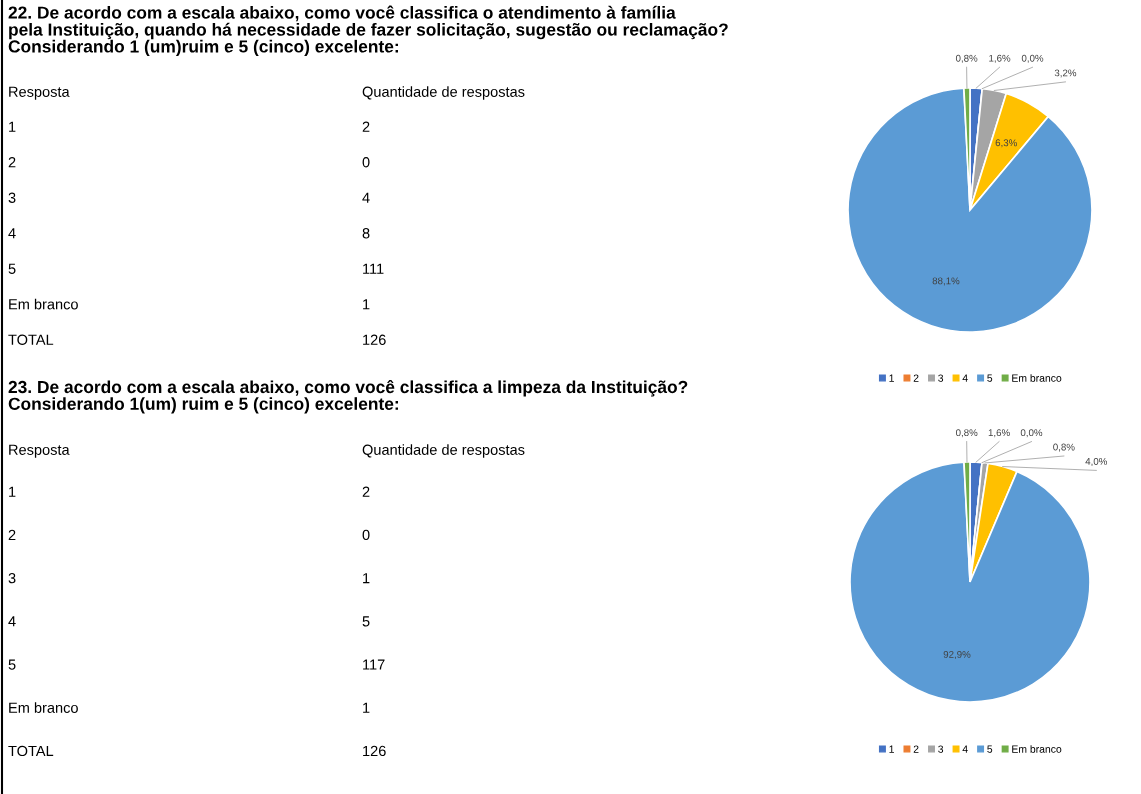 This screenshot has height=794, width=1141. I want to click on category-label: 5, so click(12, 268).